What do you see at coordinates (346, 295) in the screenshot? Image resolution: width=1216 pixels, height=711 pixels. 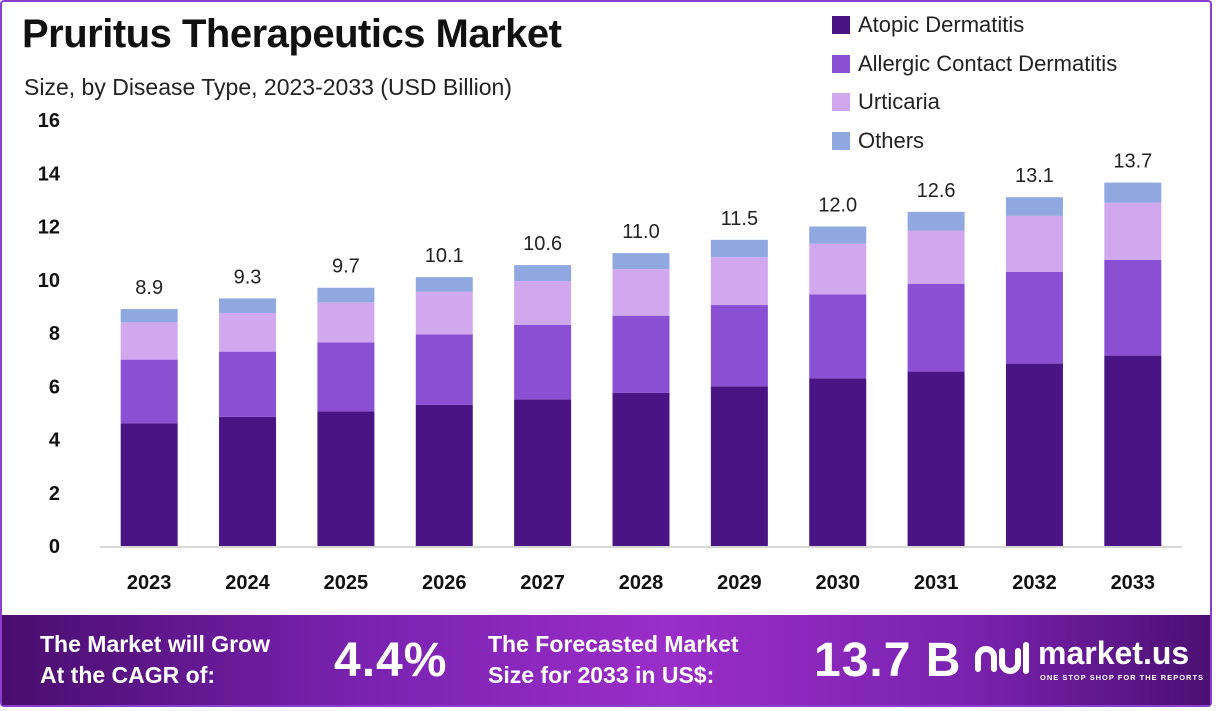 I see `bar-others-2025` at bounding box center [346, 295].